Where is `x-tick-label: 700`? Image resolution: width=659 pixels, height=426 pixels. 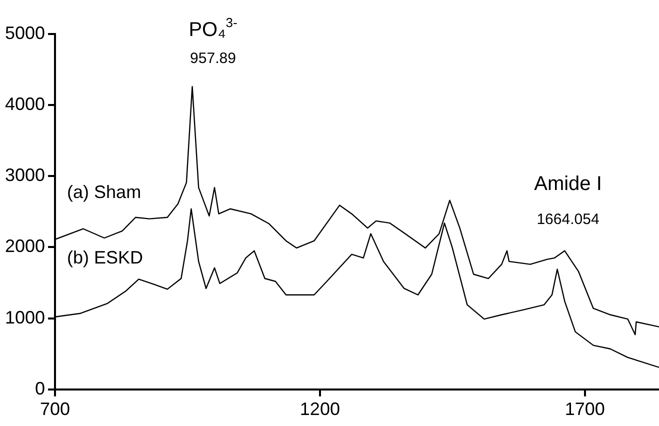 x-tick-label: 700 is located at coordinates (55, 409).